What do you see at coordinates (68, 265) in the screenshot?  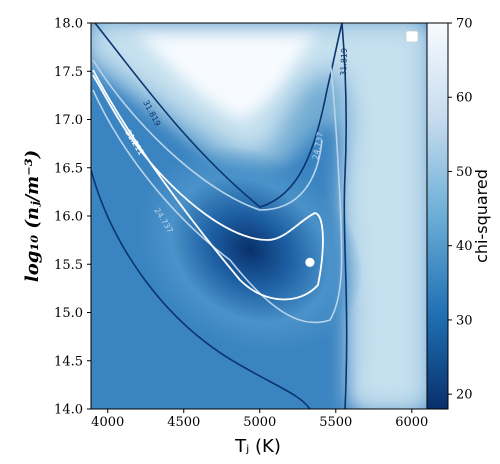 I see `y-tick-label: 15.5` at bounding box center [68, 265].